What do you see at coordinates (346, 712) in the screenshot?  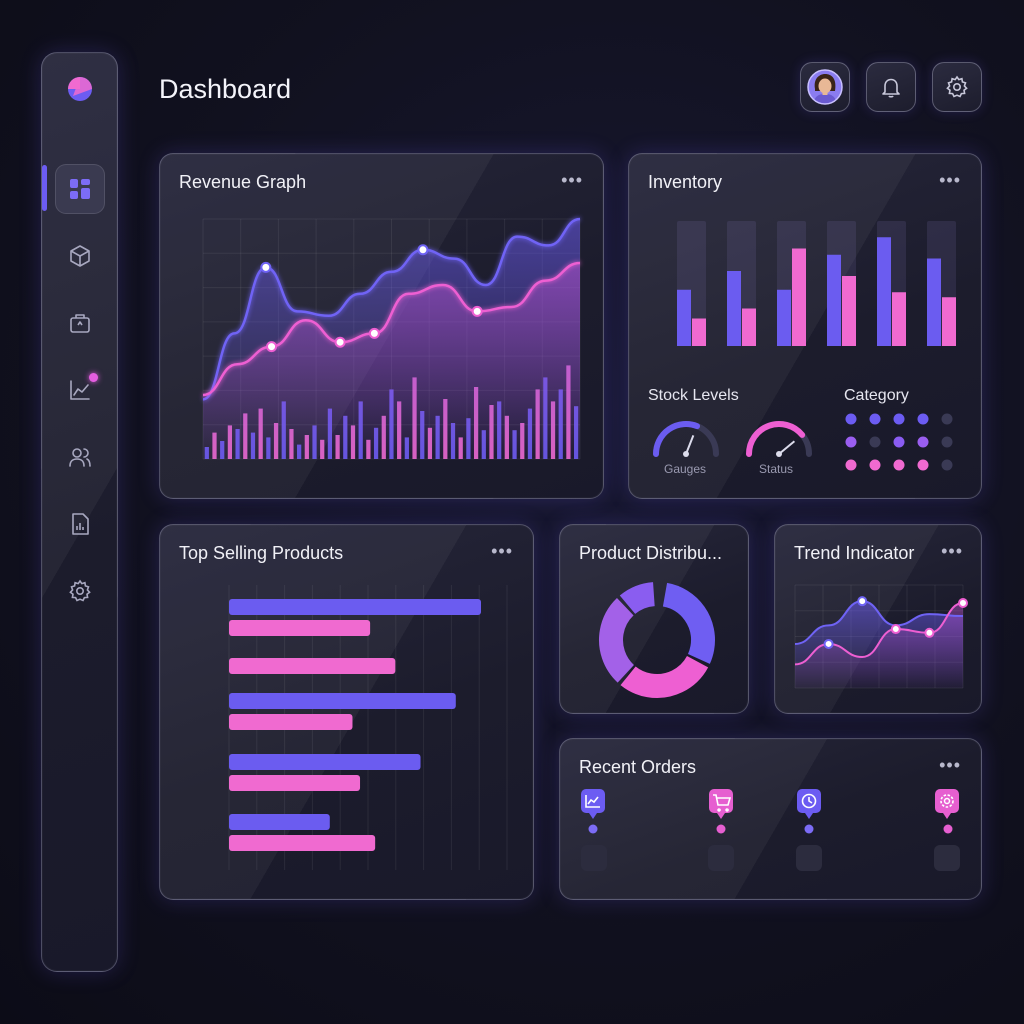 I see `top-selling-card: Top Selling Products •••` at bounding box center [346, 712].